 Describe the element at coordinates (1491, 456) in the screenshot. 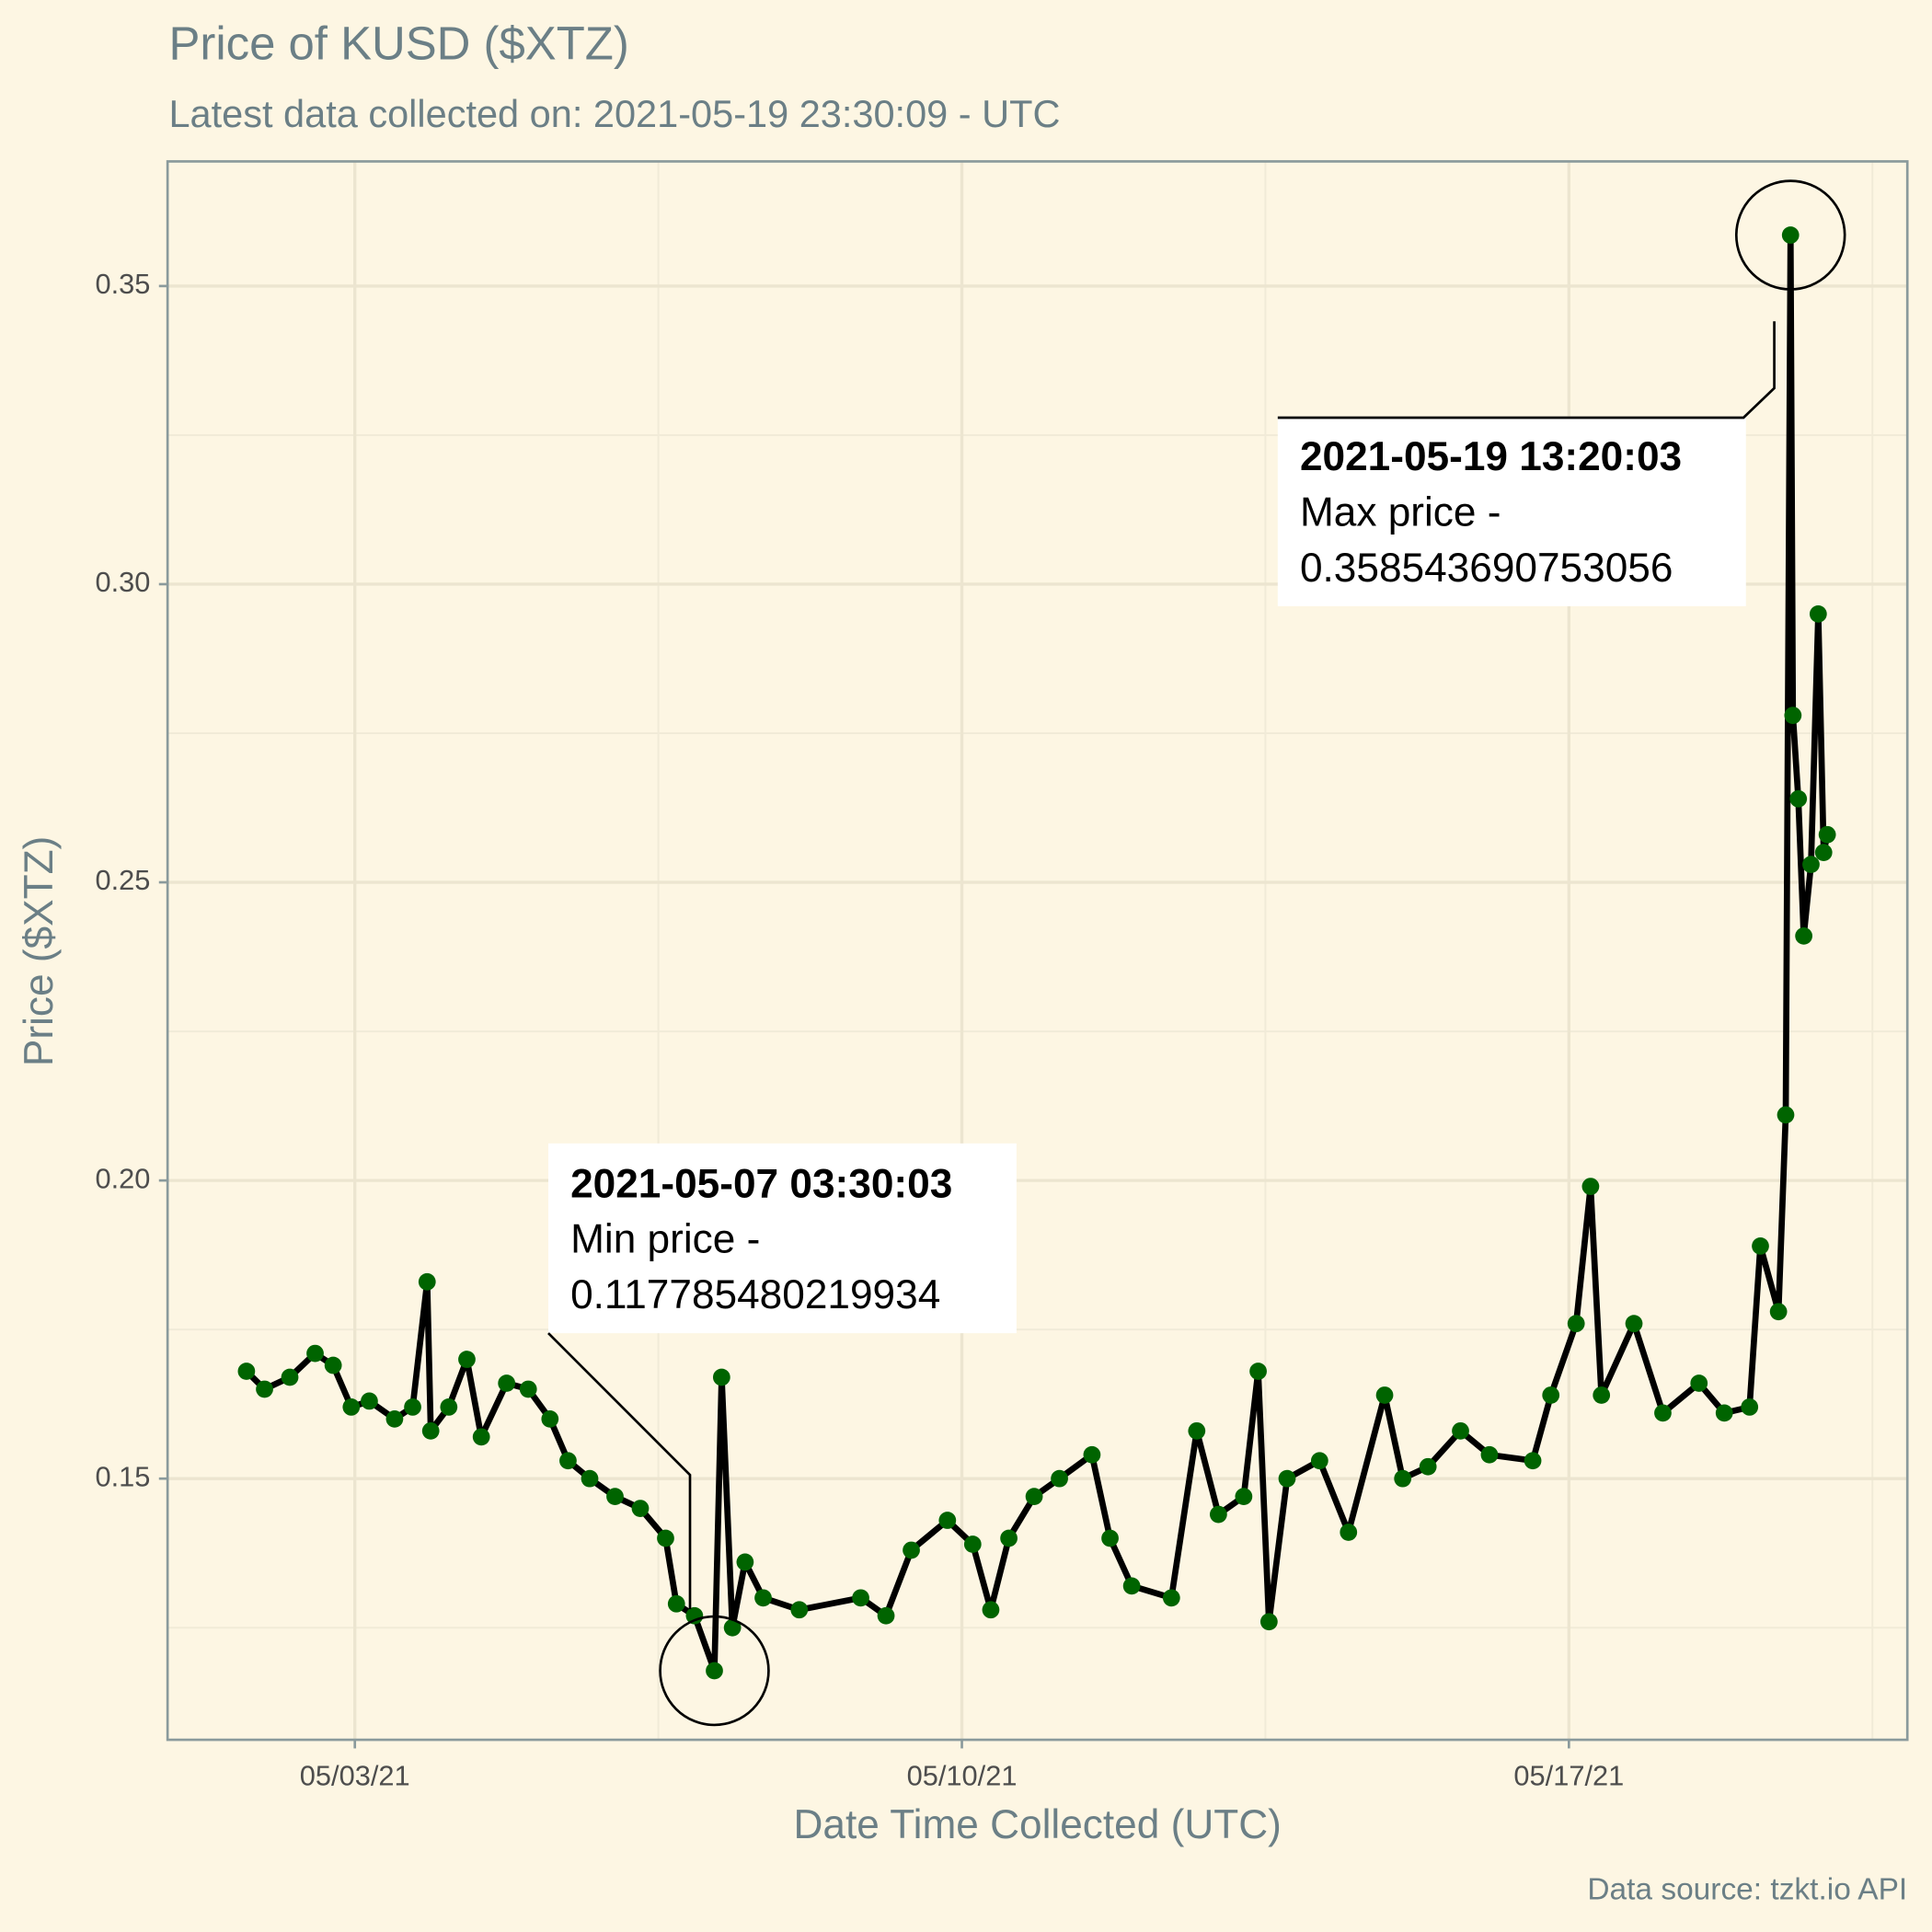

I see `annotation-text: 2021-05-19 13:20:03` at that location.